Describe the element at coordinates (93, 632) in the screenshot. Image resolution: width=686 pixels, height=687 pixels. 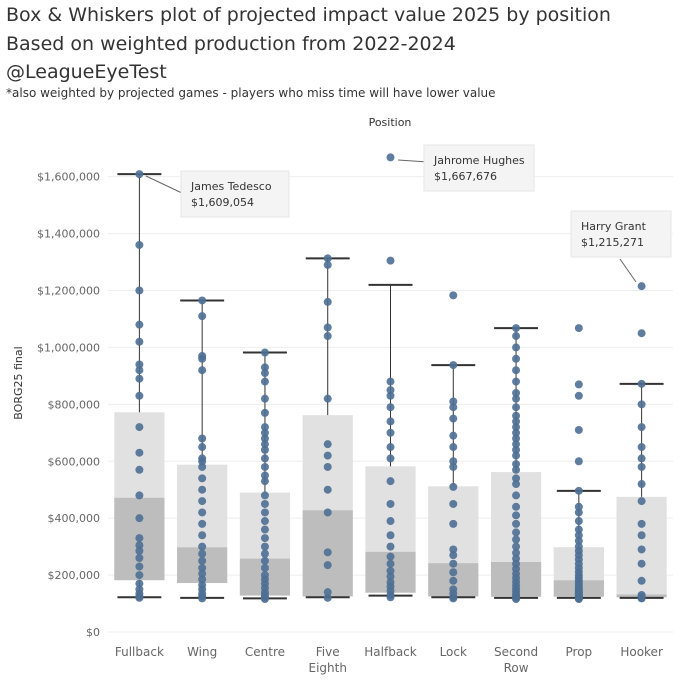
I see `y-tick-label: $0` at that location.